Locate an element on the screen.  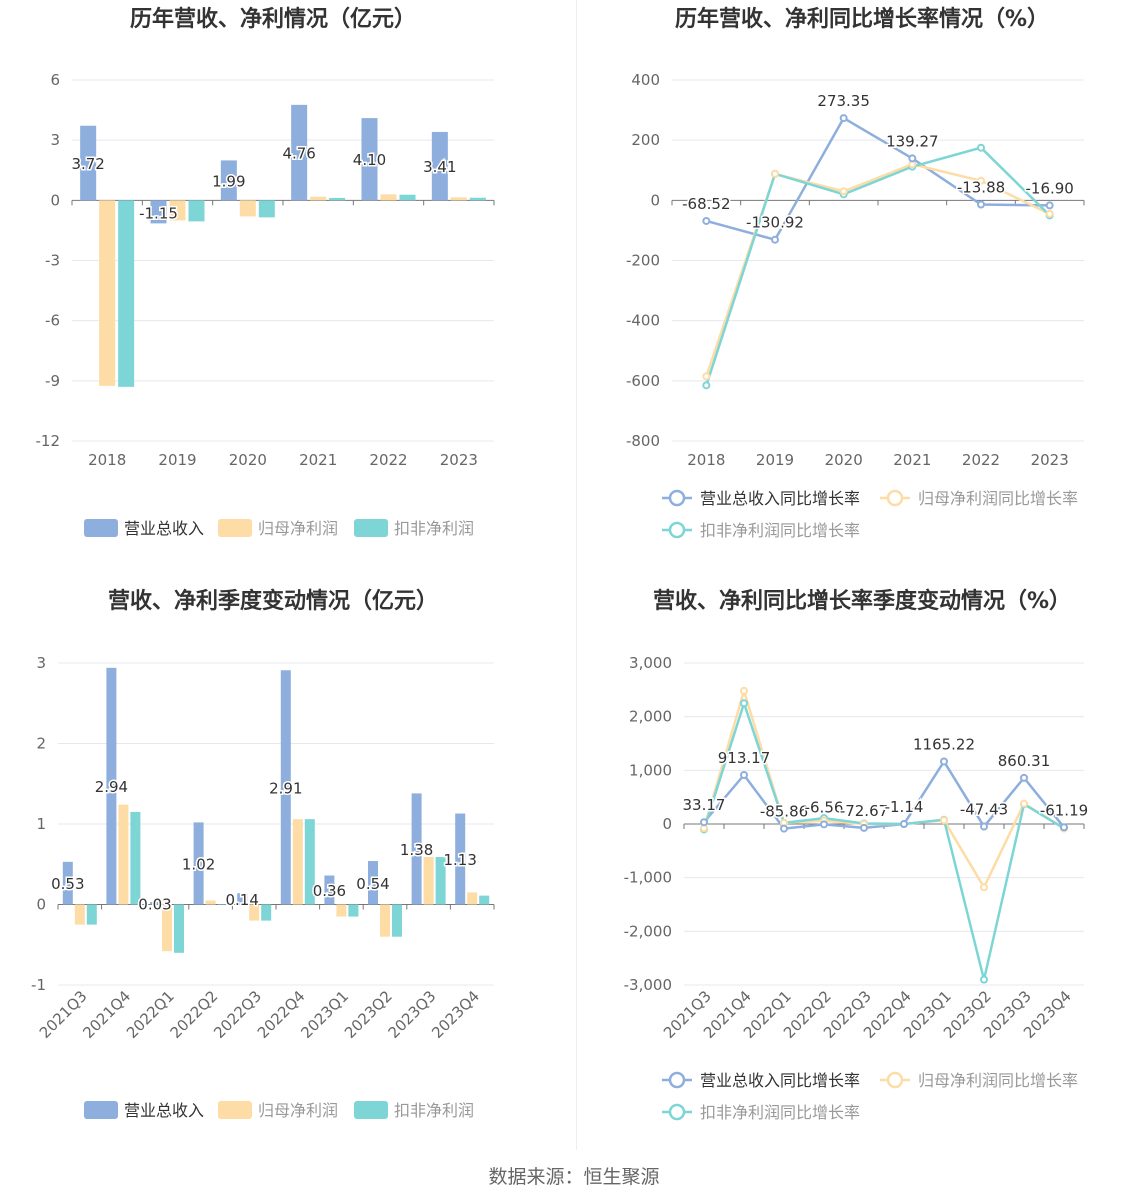
y-tick-label: -1 is located at coordinates (38, 985).